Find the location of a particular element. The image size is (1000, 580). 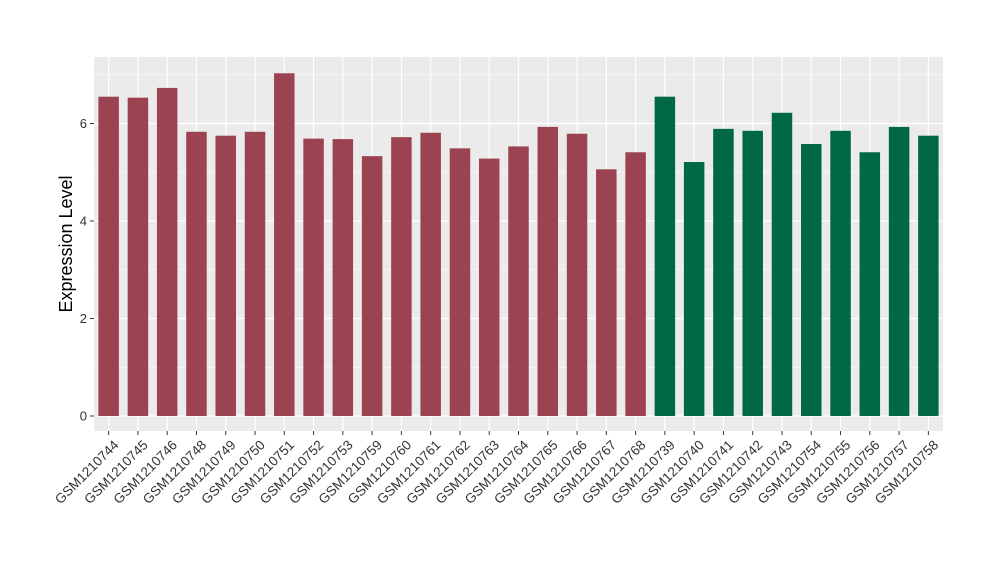

bar-GSM1210754 is located at coordinates (811, 279).